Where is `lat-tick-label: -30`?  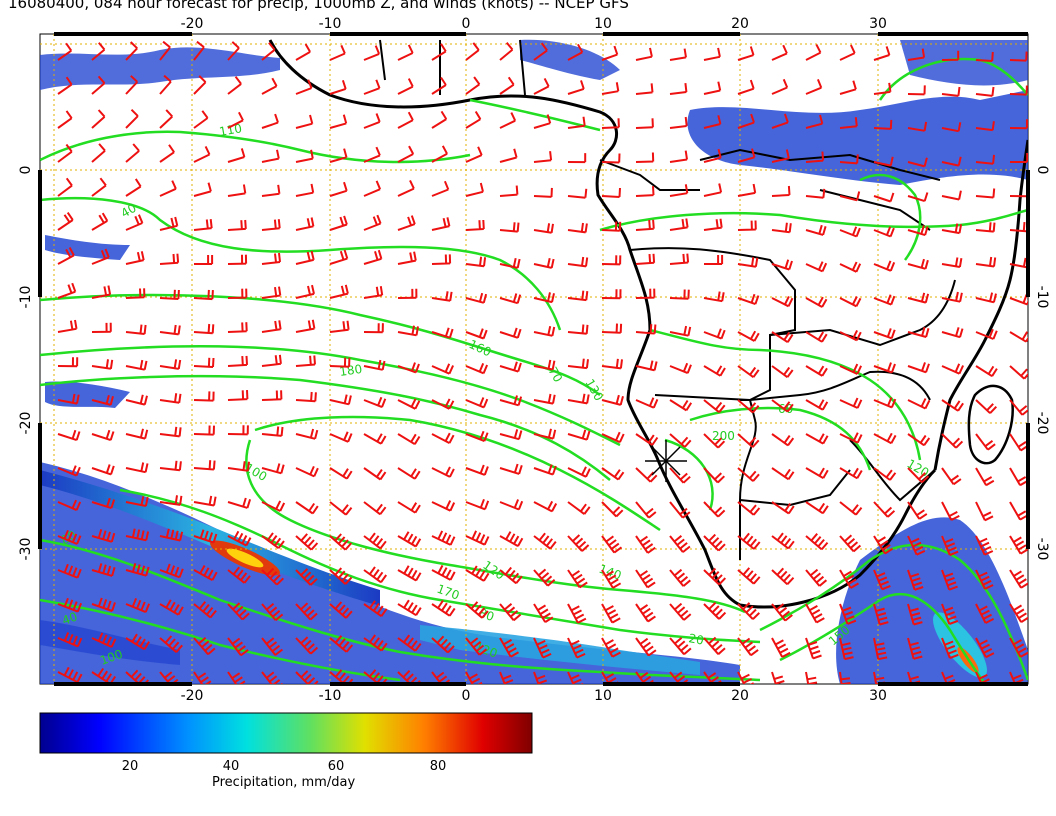
lat-tick-label: -30 is located at coordinates (26, 549).